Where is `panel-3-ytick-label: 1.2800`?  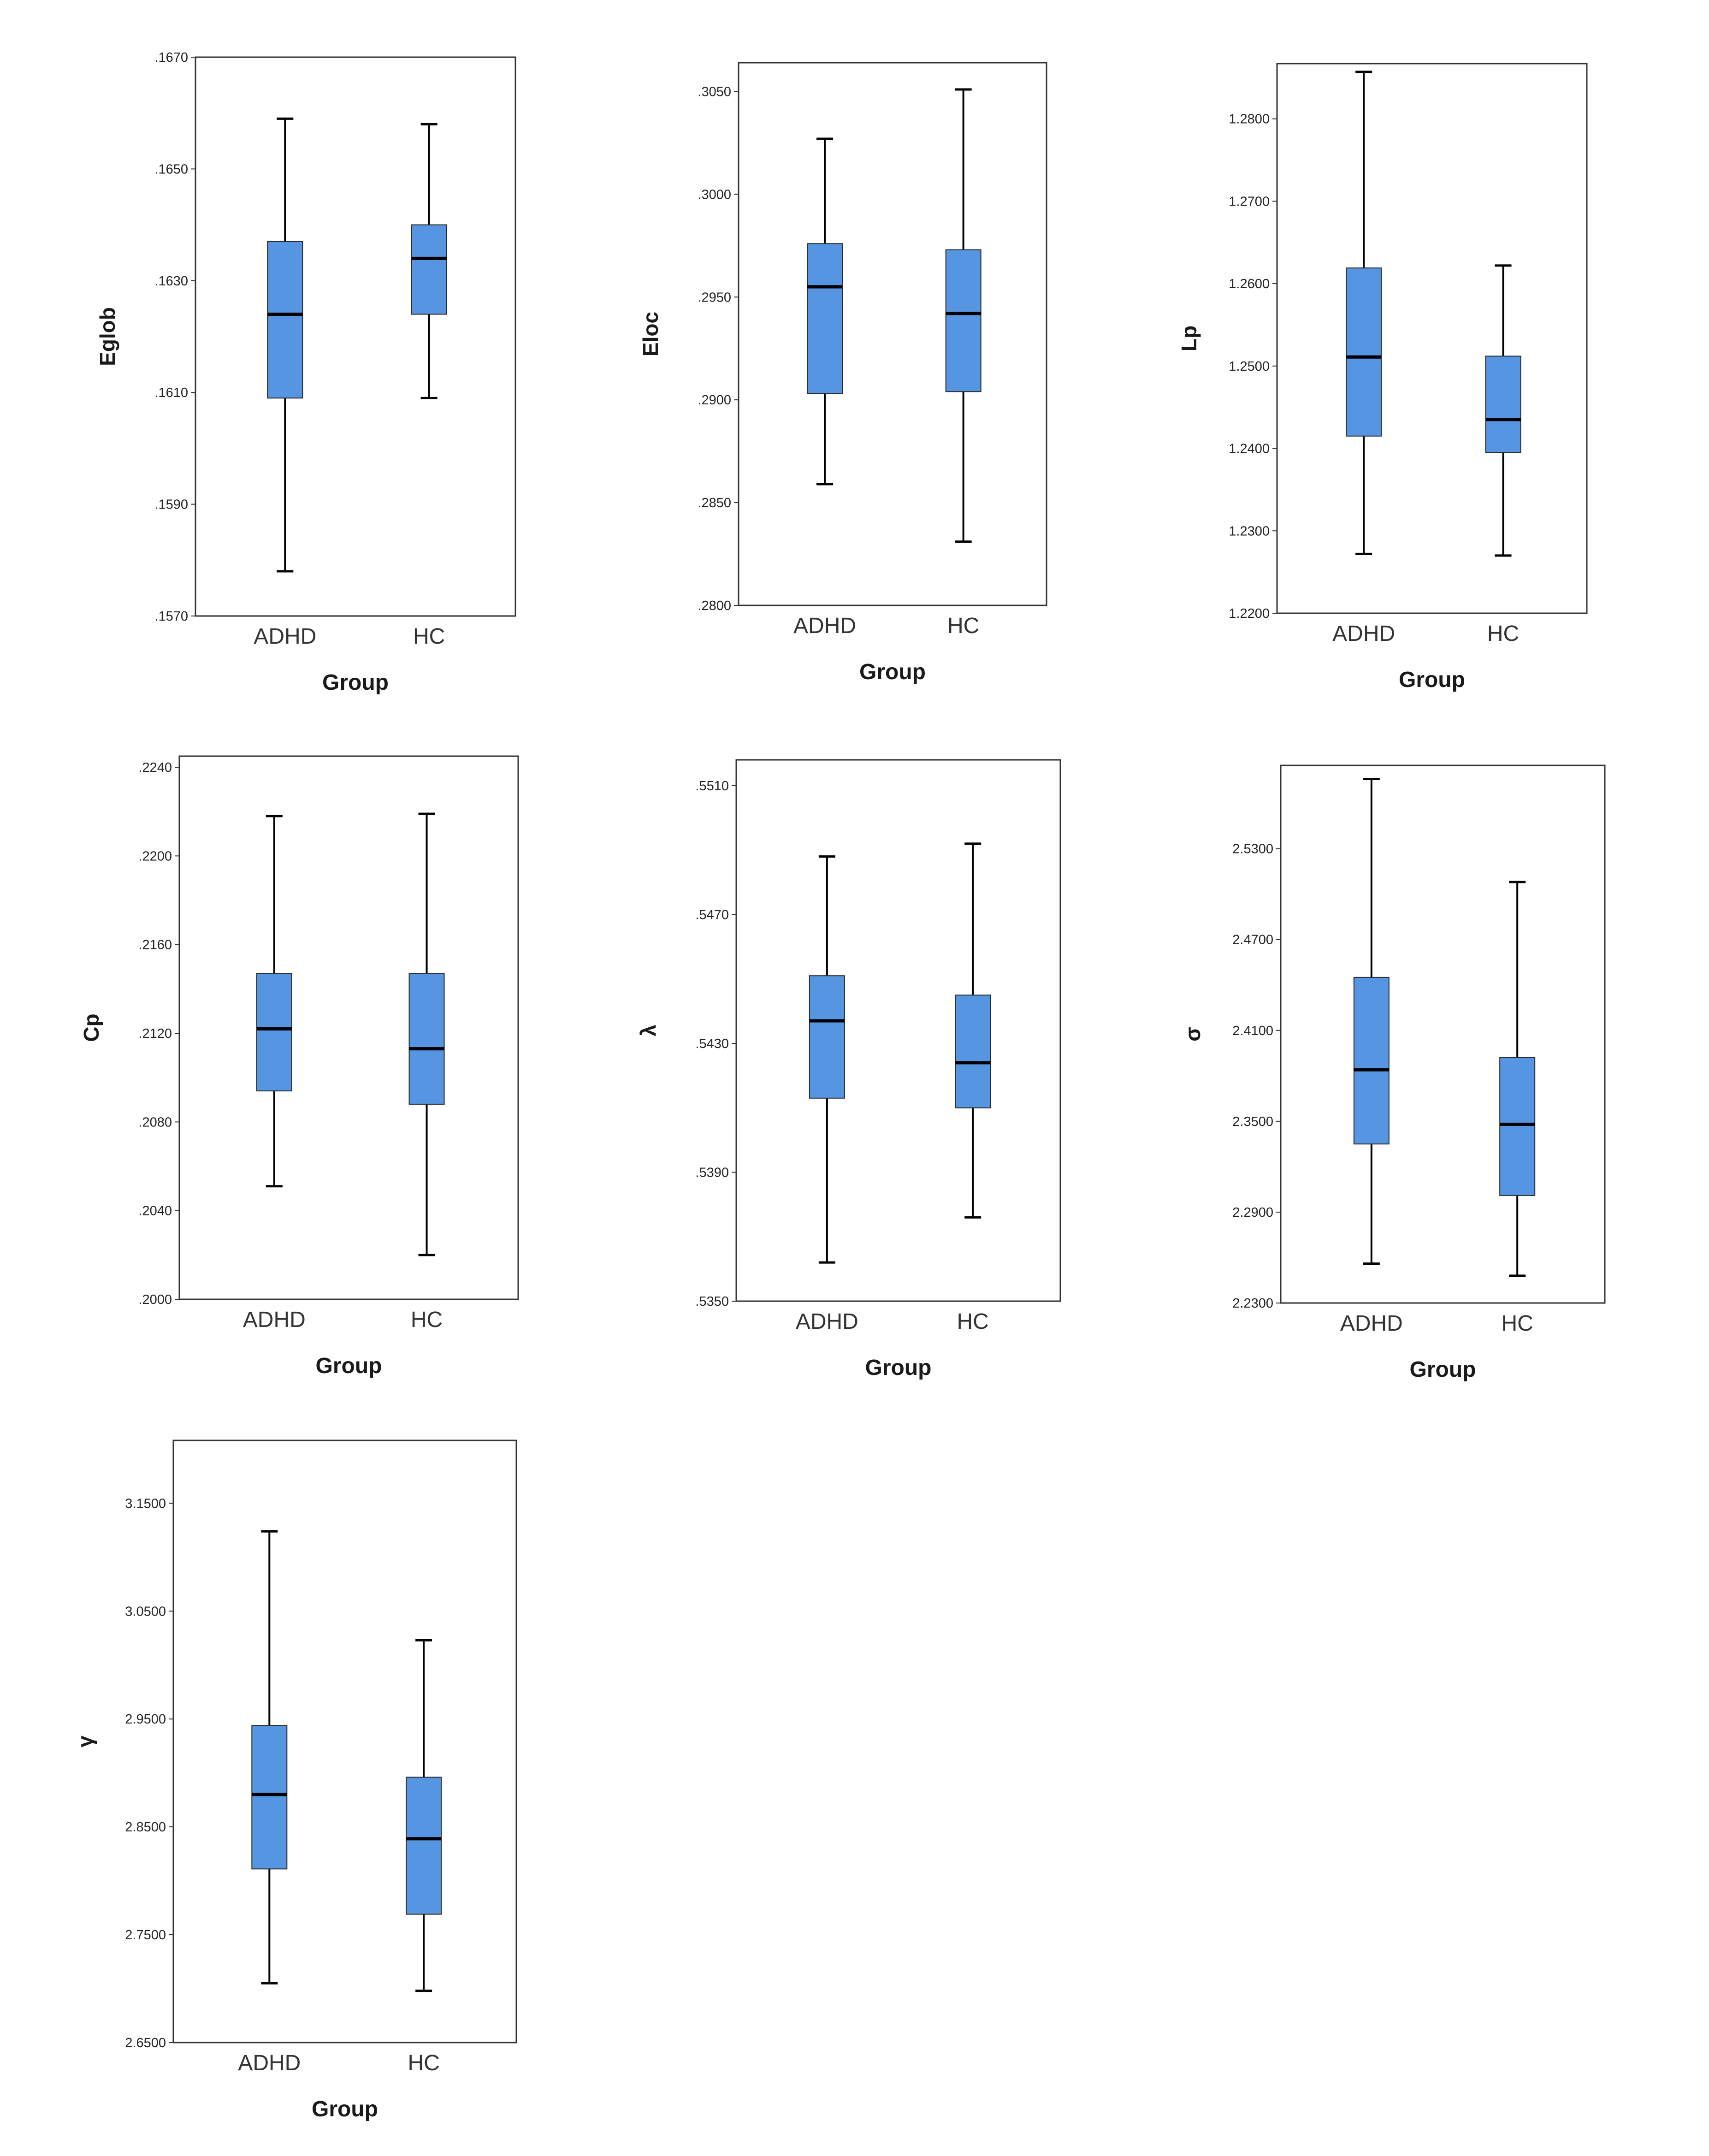
panel-3-ytick-label: 1.2800 is located at coordinates (1249, 120).